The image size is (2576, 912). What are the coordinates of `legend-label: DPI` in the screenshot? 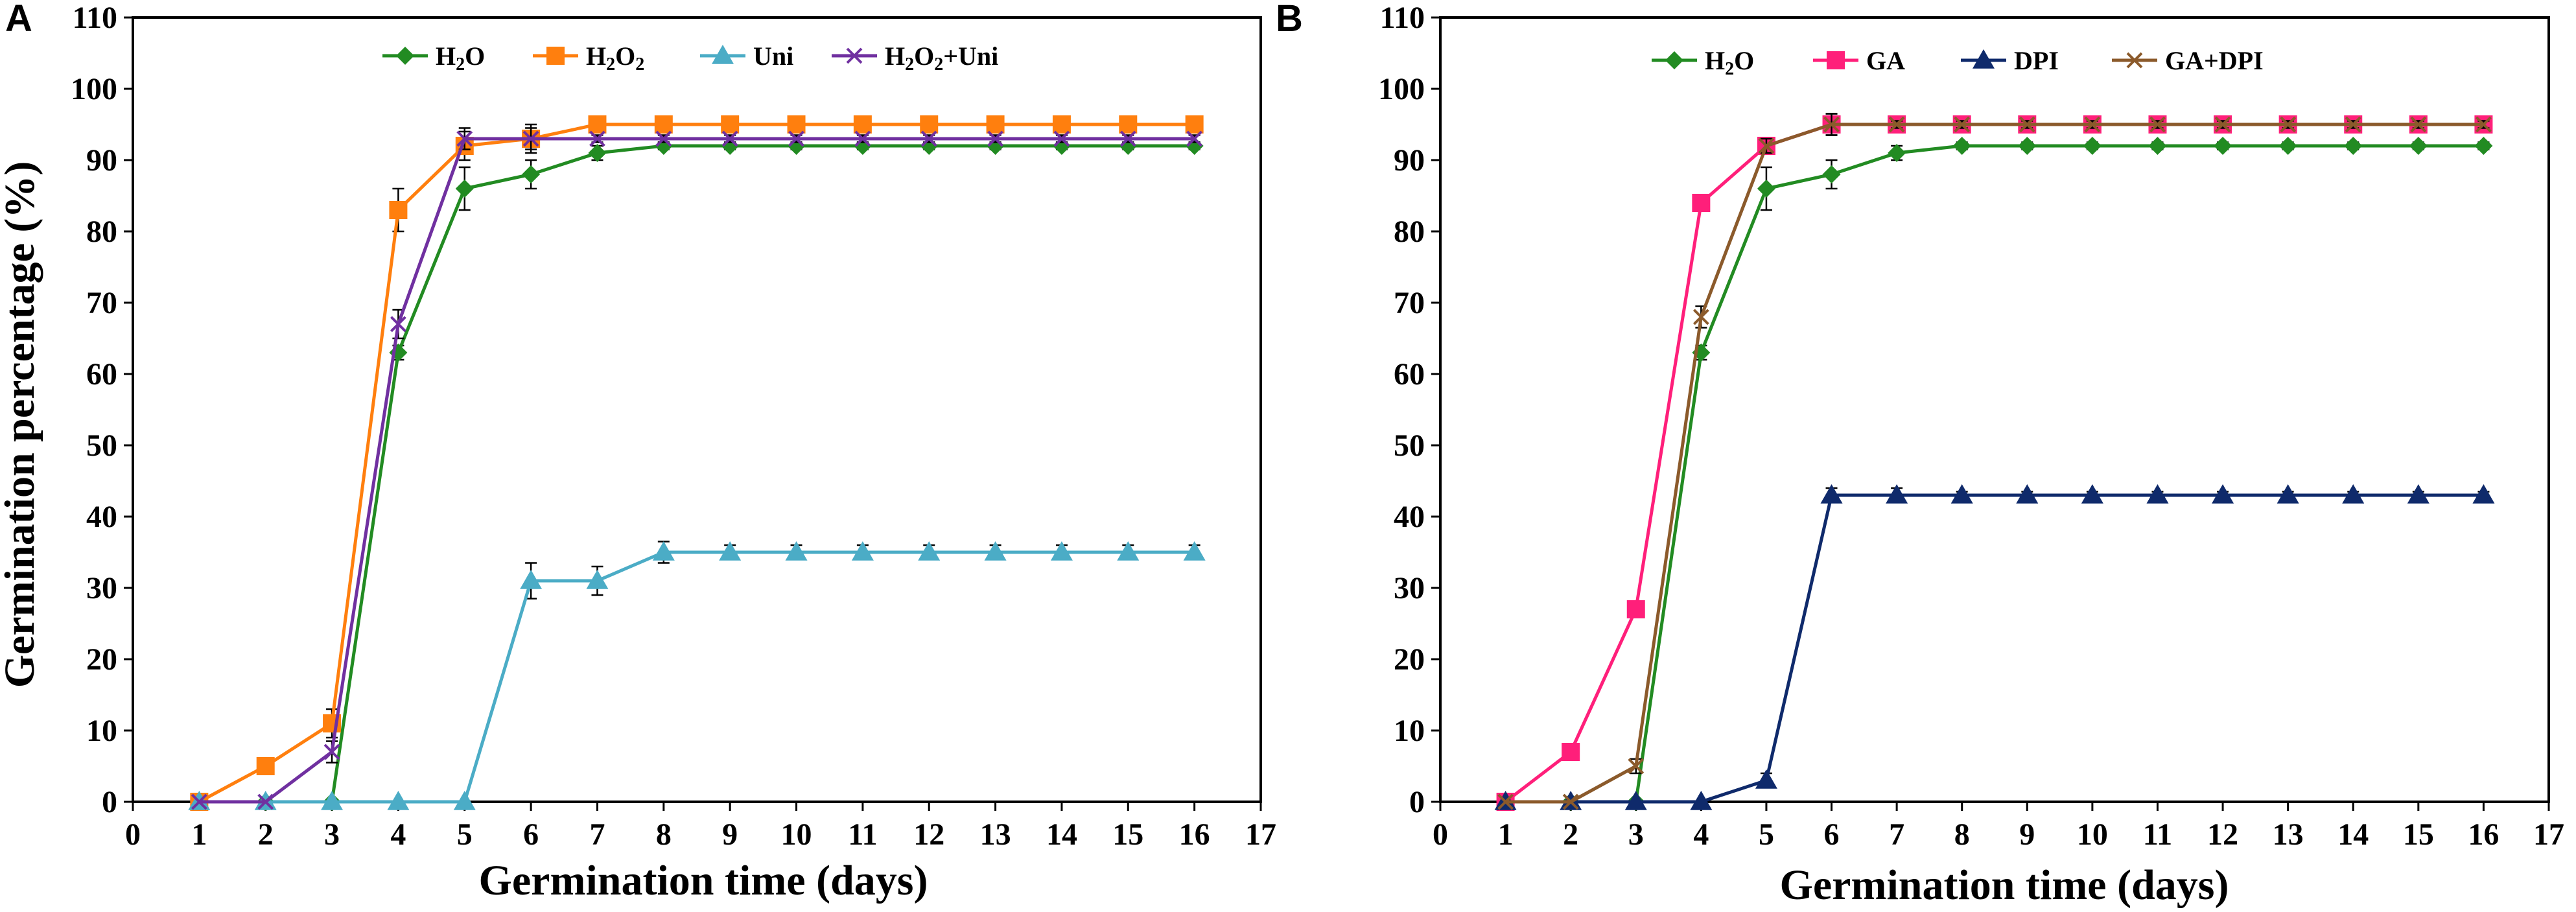 It's located at (2036, 61).